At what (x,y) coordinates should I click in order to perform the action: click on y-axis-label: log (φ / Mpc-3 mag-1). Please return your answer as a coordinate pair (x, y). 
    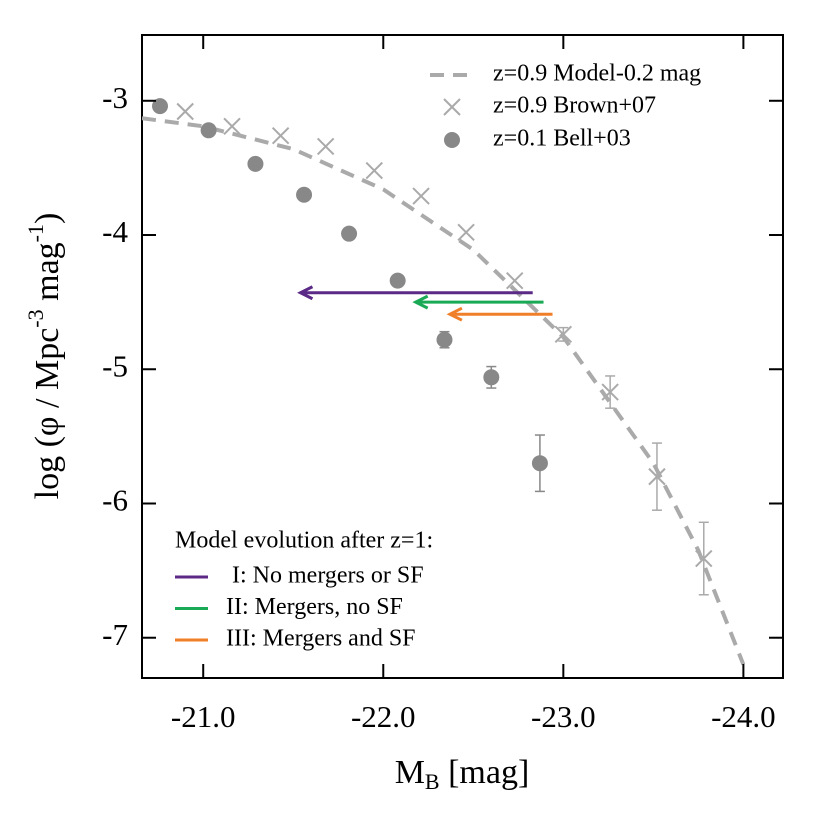
    Looking at the image, I should click on (44, 356).